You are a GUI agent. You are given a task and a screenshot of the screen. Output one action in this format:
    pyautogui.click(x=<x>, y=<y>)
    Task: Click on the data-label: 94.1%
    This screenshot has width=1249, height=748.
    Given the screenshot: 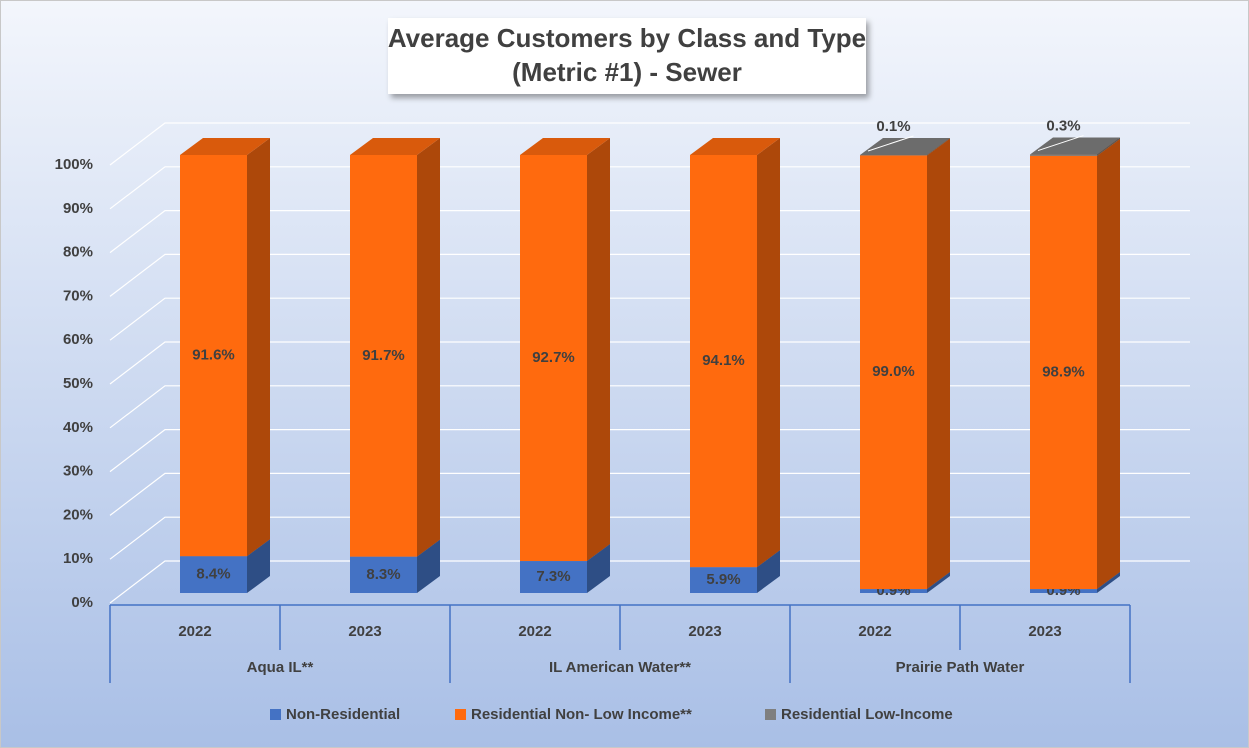 What is the action you would take?
    pyautogui.click(x=723, y=360)
    